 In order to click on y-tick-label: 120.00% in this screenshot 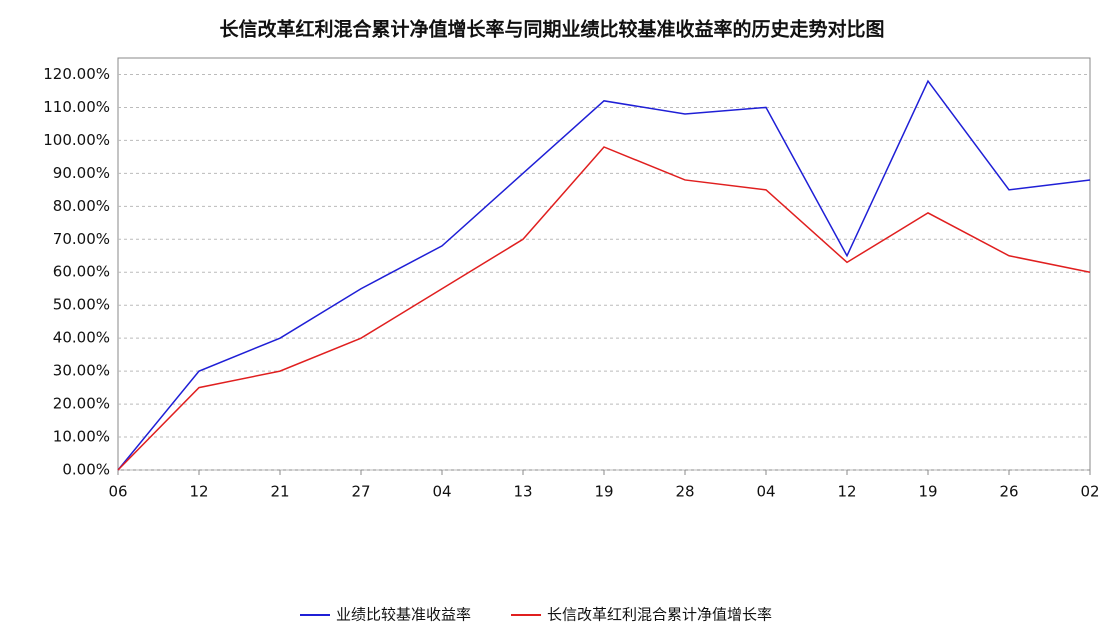, I will do `click(76, 74)`.